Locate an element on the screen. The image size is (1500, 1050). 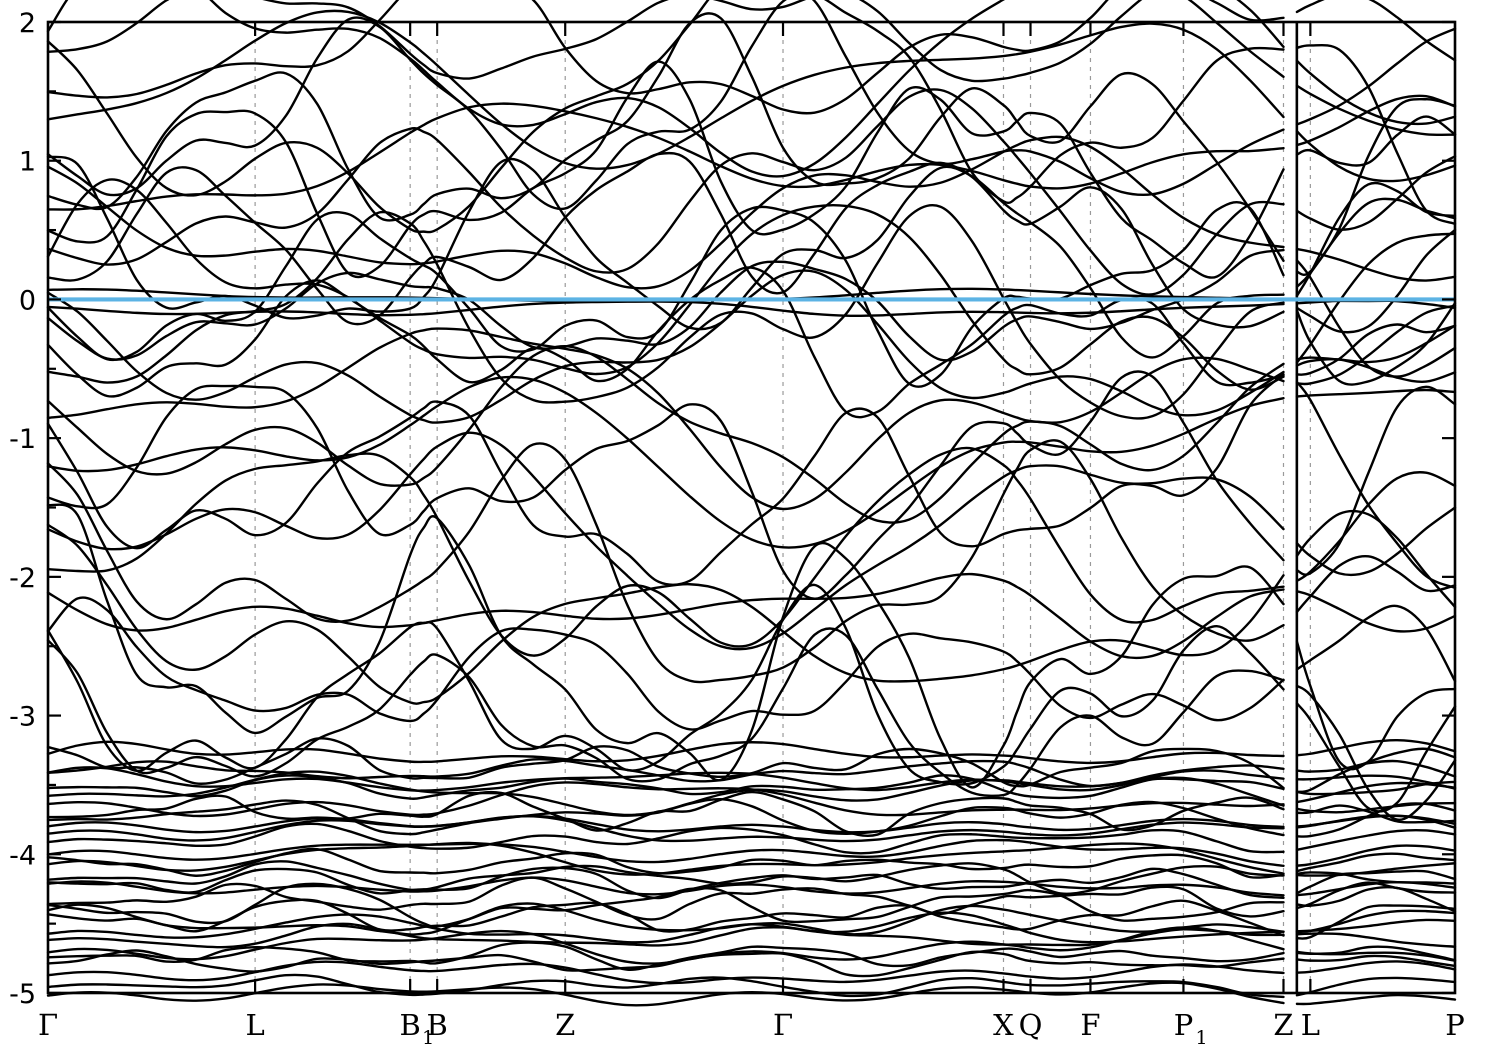
x-tick-label-P: P is located at coordinates (1455, 1025).